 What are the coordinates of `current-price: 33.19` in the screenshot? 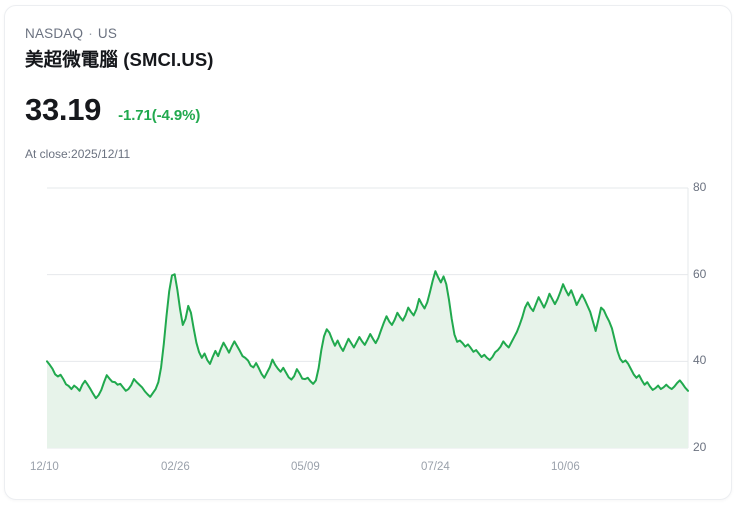 It's located at (63, 109).